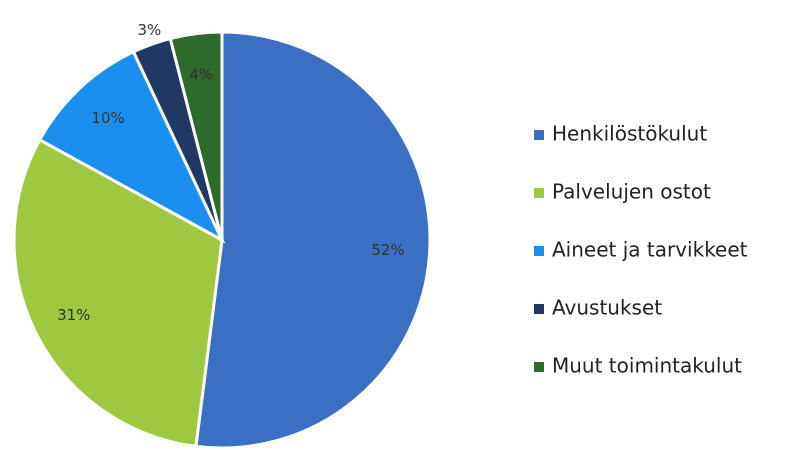 This screenshot has height=450, width=788. Describe the element at coordinates (650, 250) in the screenshot. I see `legend-label: Aineet ja tarvikkeet` at that location.